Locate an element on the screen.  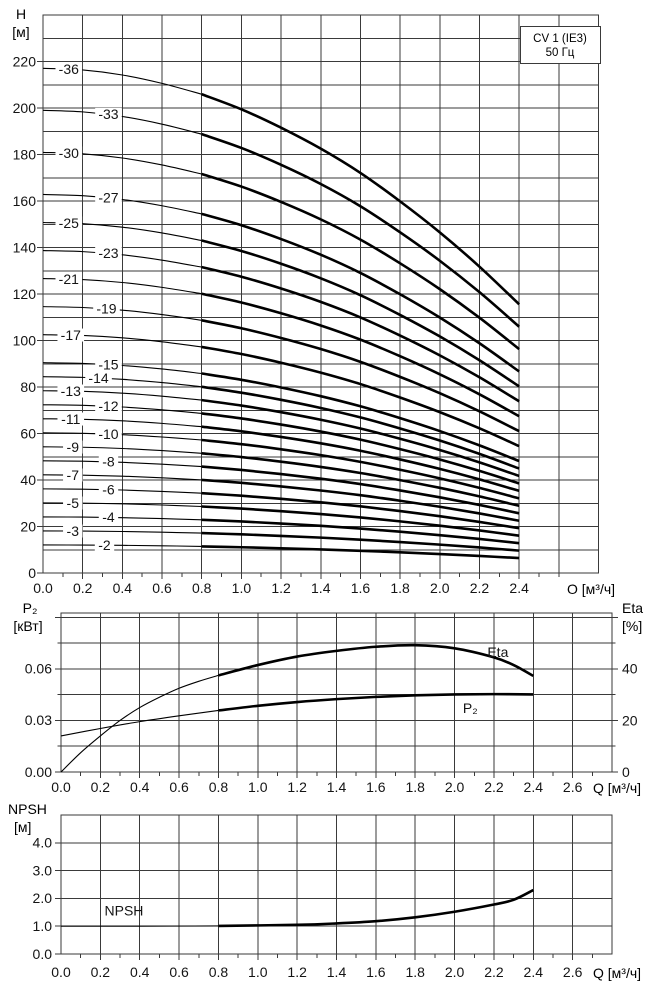
stage-curve-label: -14 is located at coordinates (98, 378).